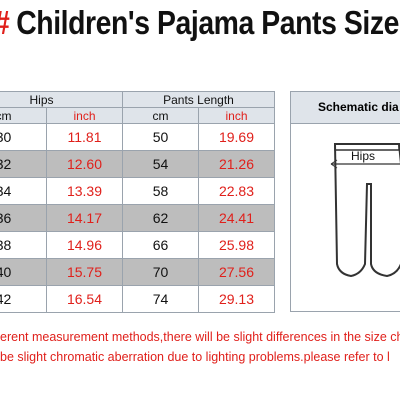  What do you see at coordinates (160, 299) in the screenshot?
I see `size-cell: 74` at bounding box center [160, 299].